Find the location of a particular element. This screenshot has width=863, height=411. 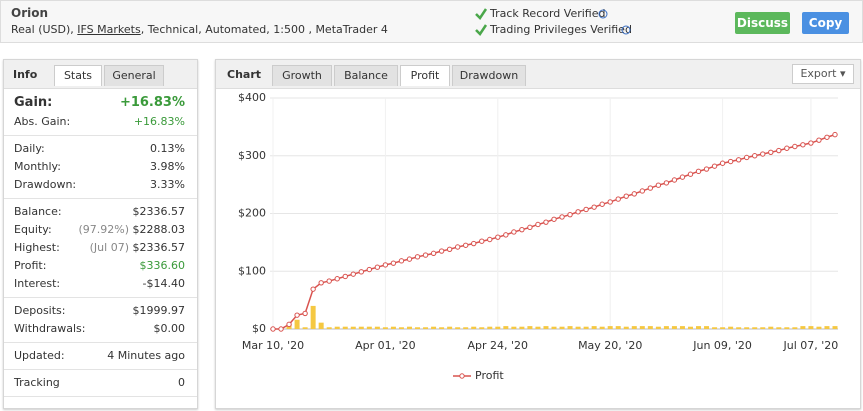

stats-label: Deposits: is located at coordinates (40, 310).